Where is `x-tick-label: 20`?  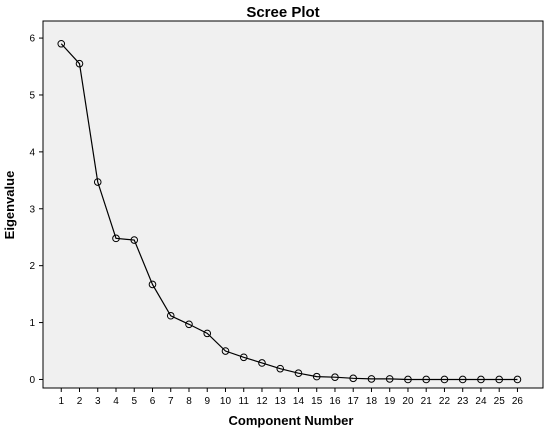
x-tick-label: 20 is located at coordinates (408, 401).